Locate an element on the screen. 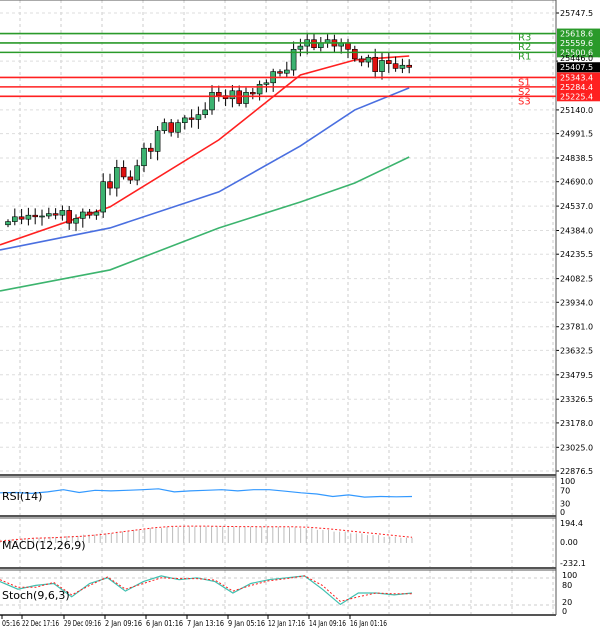  macd-tick-label: -232.1 is located at coordinates (573, 563).